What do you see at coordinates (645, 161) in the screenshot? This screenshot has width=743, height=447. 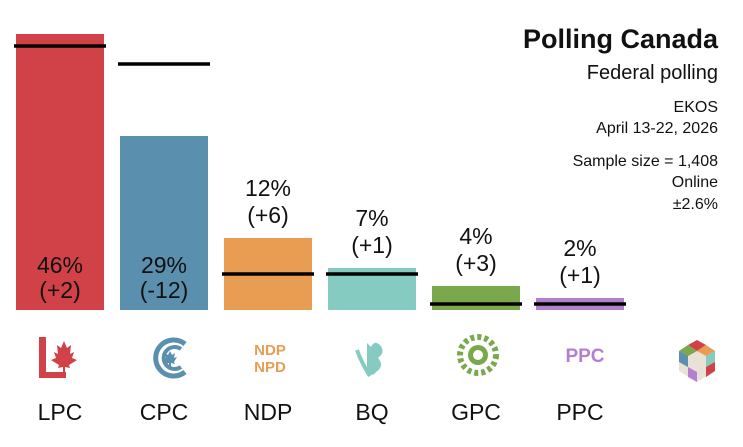 I see `sample-size: Sample size = 1,408` at bounding box center [645, 161].